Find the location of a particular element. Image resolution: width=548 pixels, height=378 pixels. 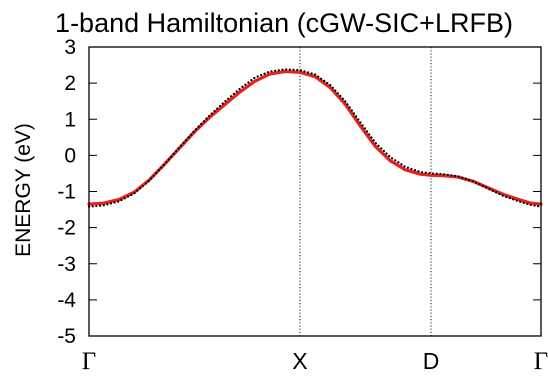

y-tick-label-1: 2 is located at coordinates (70, 83).